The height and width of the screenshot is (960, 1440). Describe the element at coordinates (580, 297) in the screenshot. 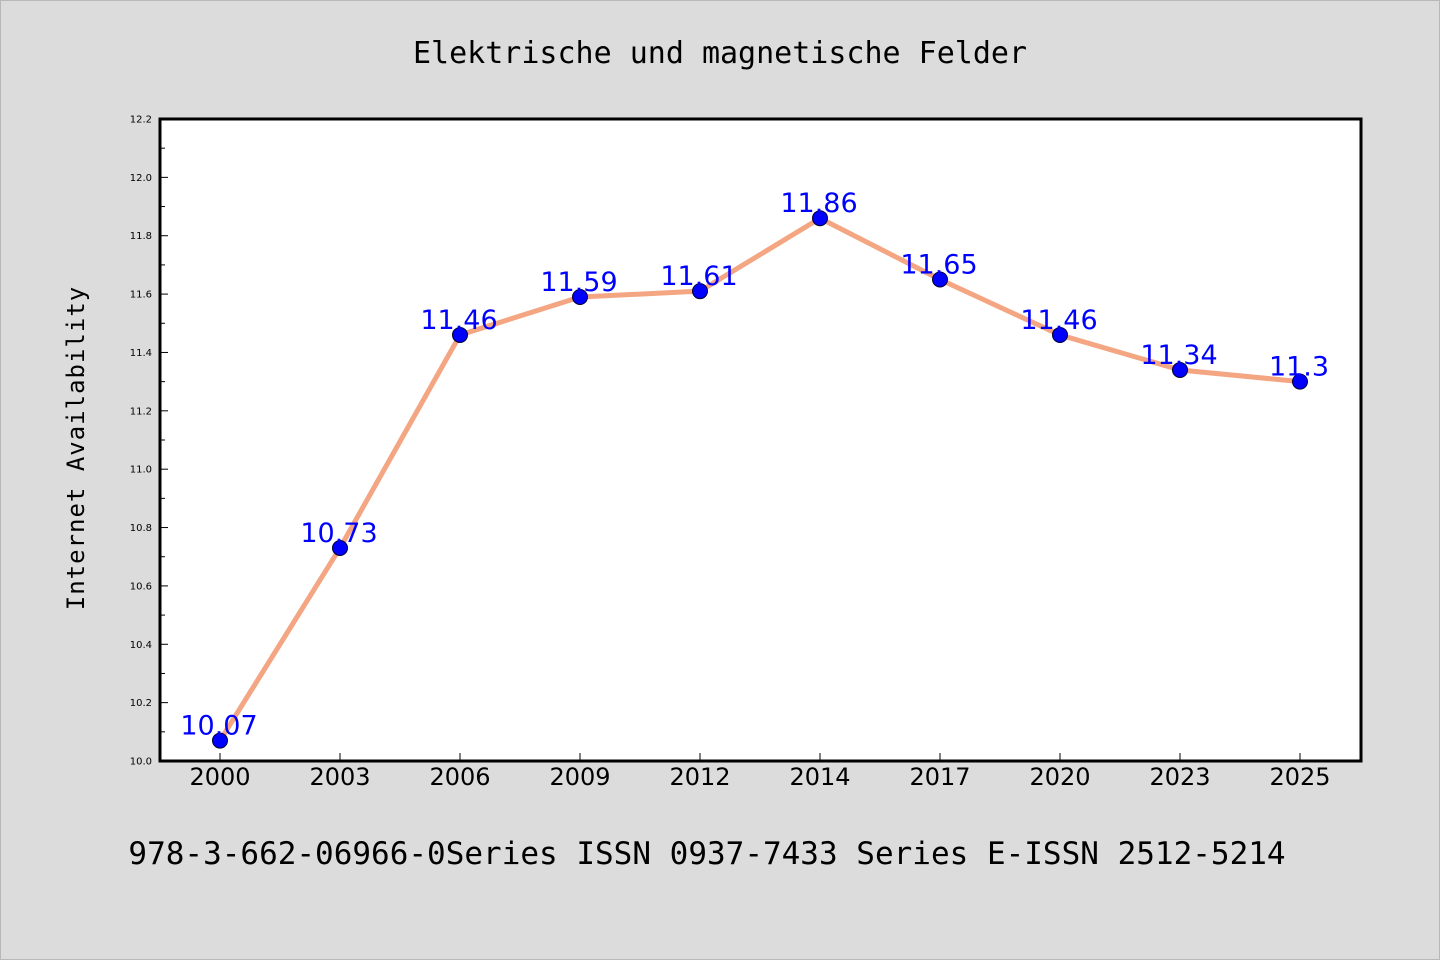

I see `data-point-2009` at that location.